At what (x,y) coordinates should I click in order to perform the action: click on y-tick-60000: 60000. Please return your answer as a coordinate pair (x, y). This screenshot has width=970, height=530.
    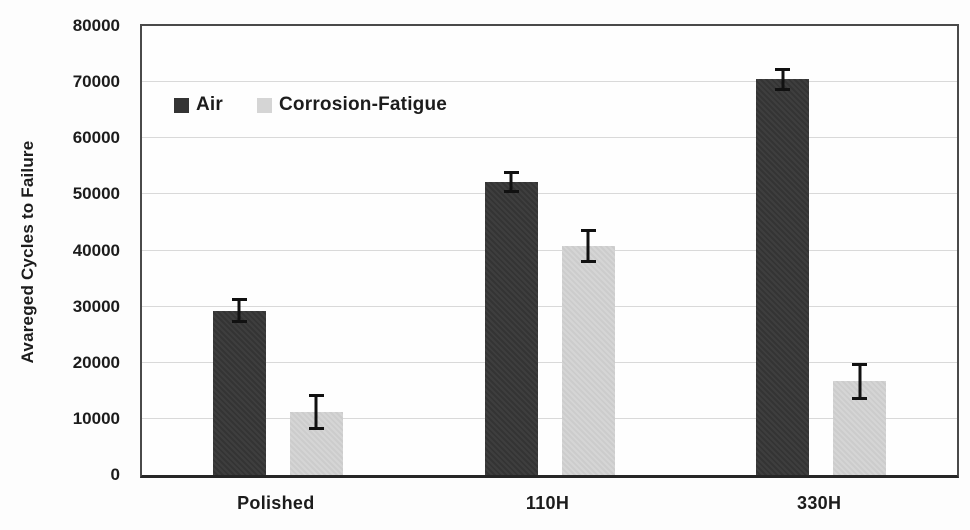
    Looking at the image, I should click on (96, 138).